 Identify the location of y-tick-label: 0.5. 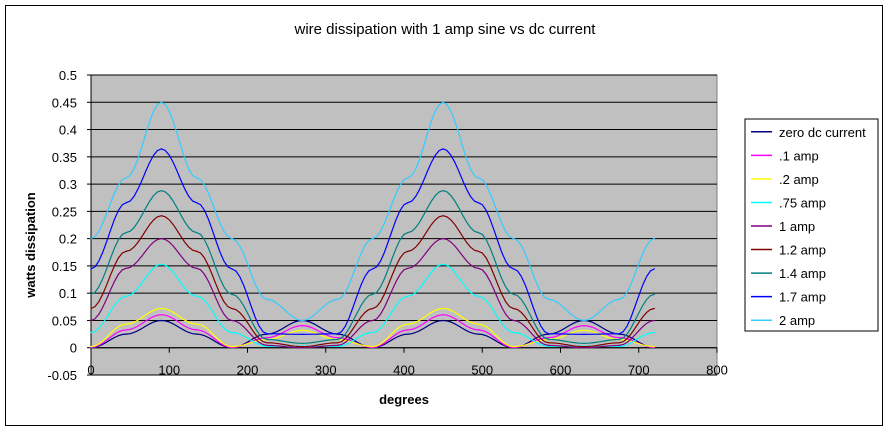
(68, 75).